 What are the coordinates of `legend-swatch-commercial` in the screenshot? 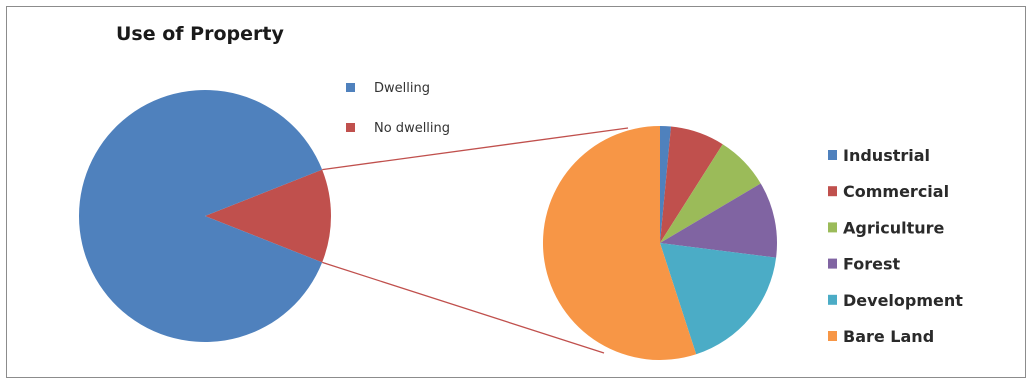 It's located at (832, 191).